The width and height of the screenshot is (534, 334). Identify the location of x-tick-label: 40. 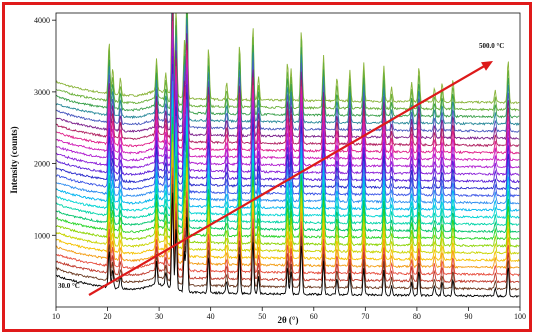
(211, 316).